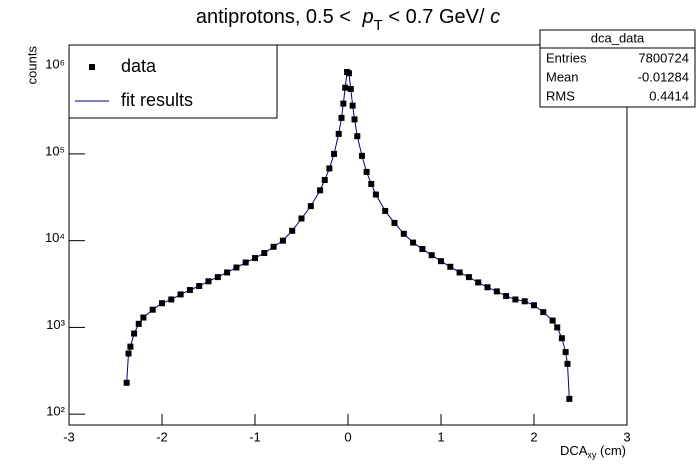 Image resolution: width=696 pixels, height=474 pixels. I want to click on legend-label: fit results, so click(157, 100).